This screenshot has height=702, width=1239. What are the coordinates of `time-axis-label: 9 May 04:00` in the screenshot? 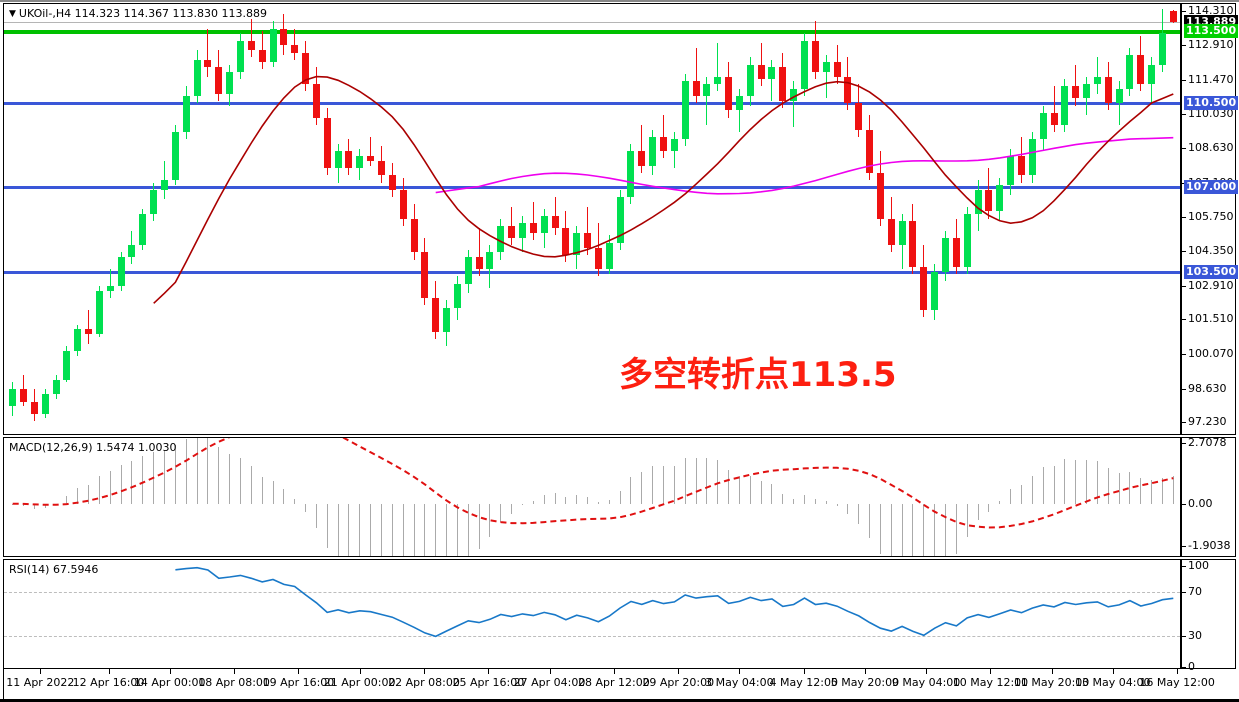 It's located at (926, 682).